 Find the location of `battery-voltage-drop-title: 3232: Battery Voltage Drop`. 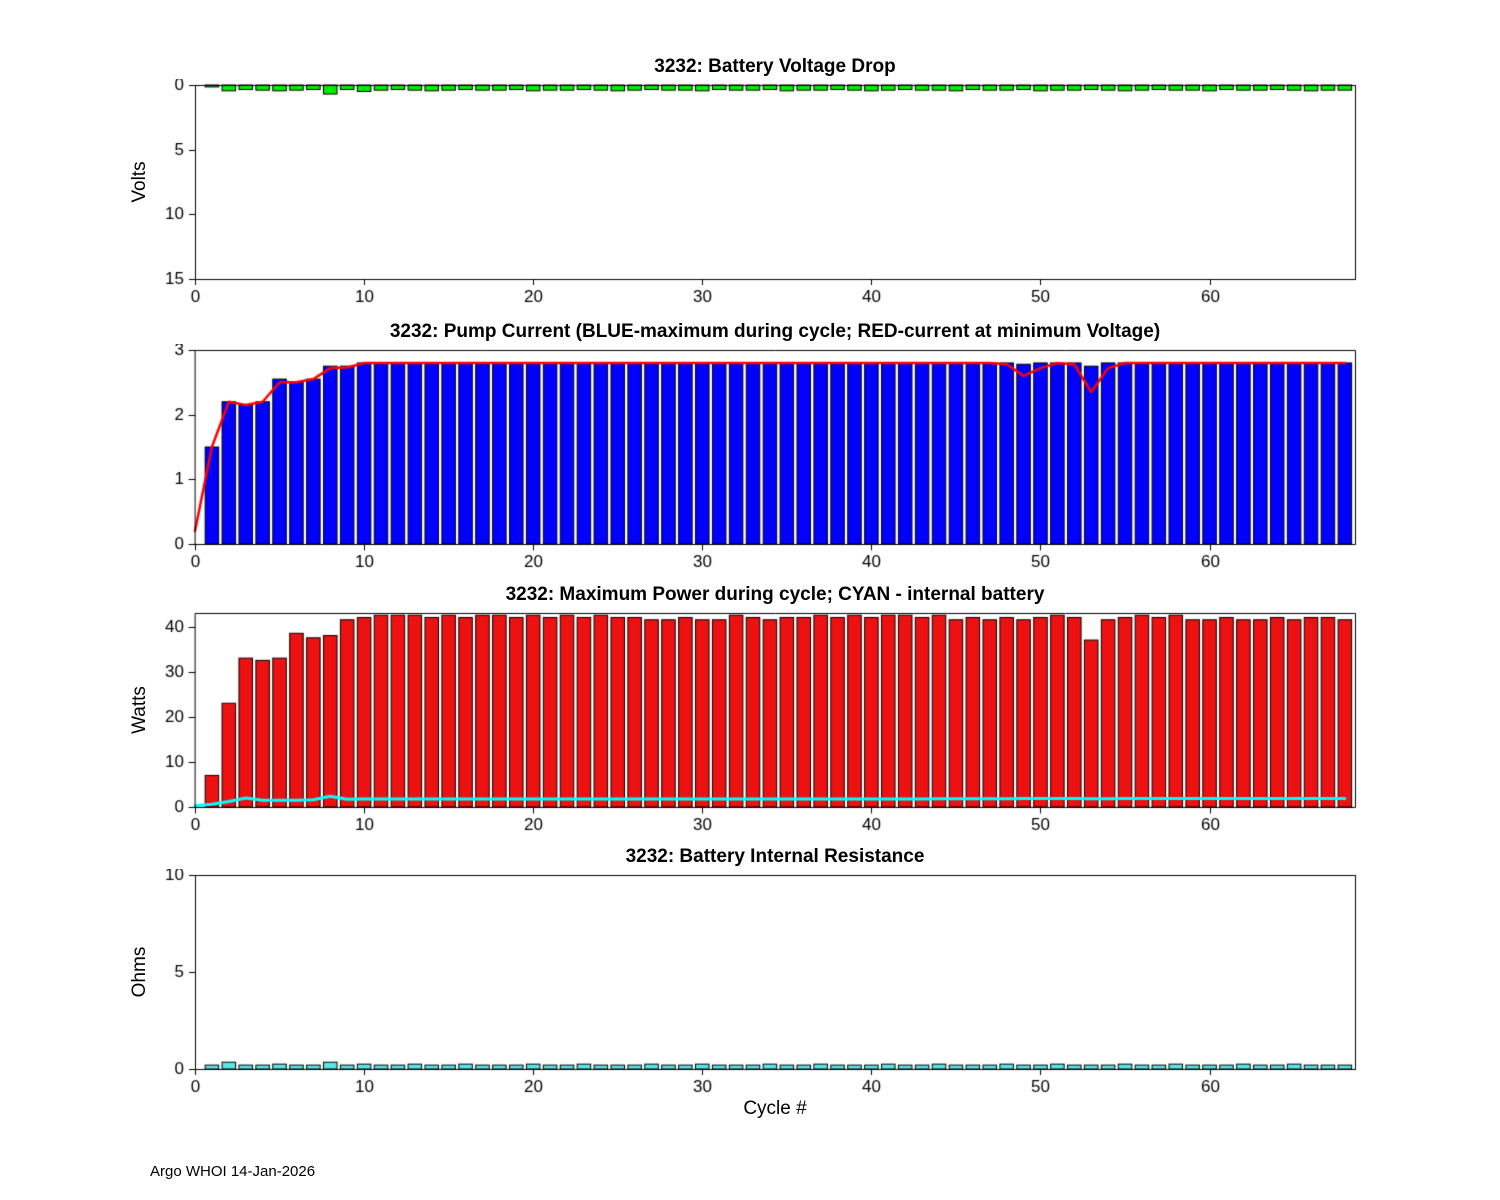

battery-voltage-drop-title: 3232: Battery Voltage Drop is located at coordinates (775, 66).